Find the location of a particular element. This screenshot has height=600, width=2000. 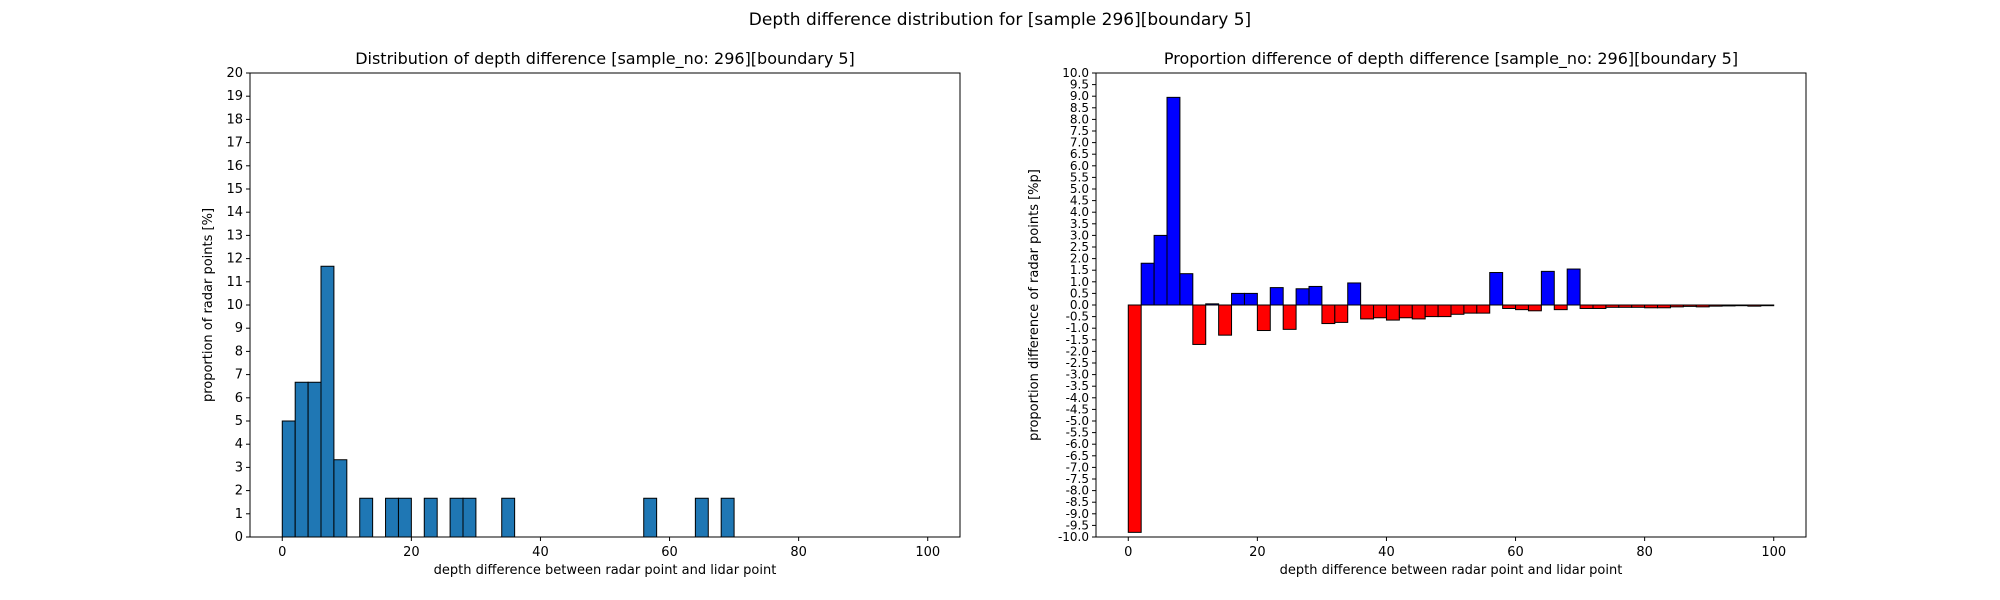

y-tick-label: -10.0 is located at coordinates (1073, 537).